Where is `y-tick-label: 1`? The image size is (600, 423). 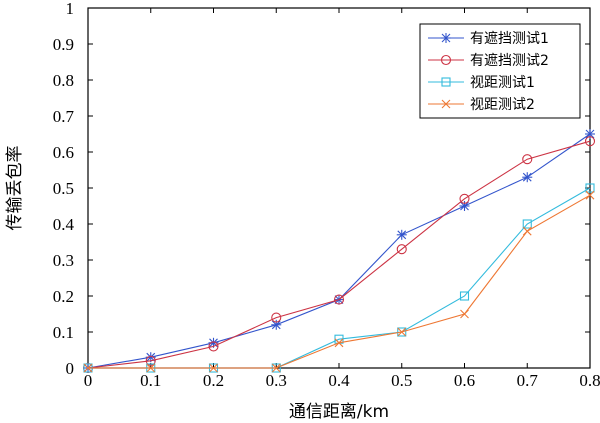
y-tick-label: 1 is located at coordinates (70, 9).